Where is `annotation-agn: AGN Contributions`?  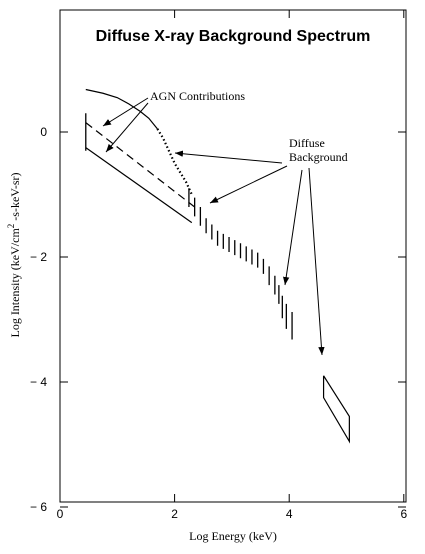 annotation-agn: AGN Contributions is located at coordinates (197, 96).